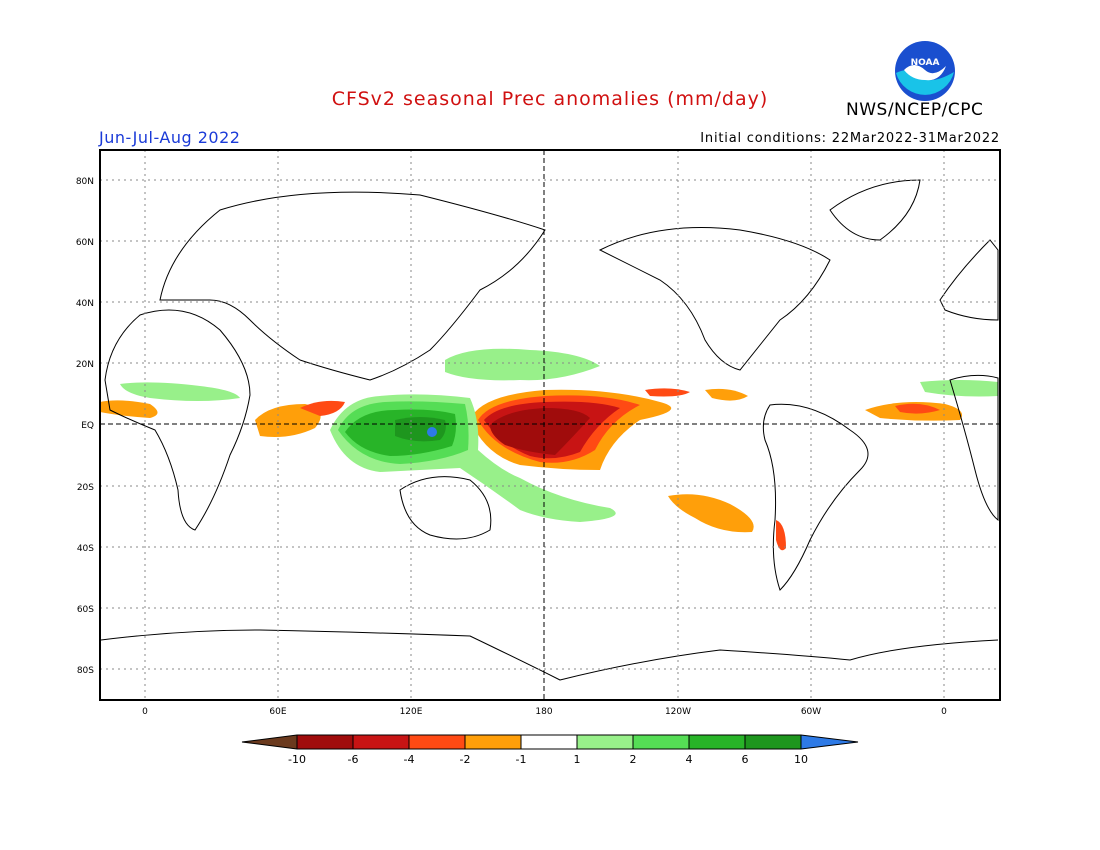  I want to click on coast-eurasia, so click(352, 286).